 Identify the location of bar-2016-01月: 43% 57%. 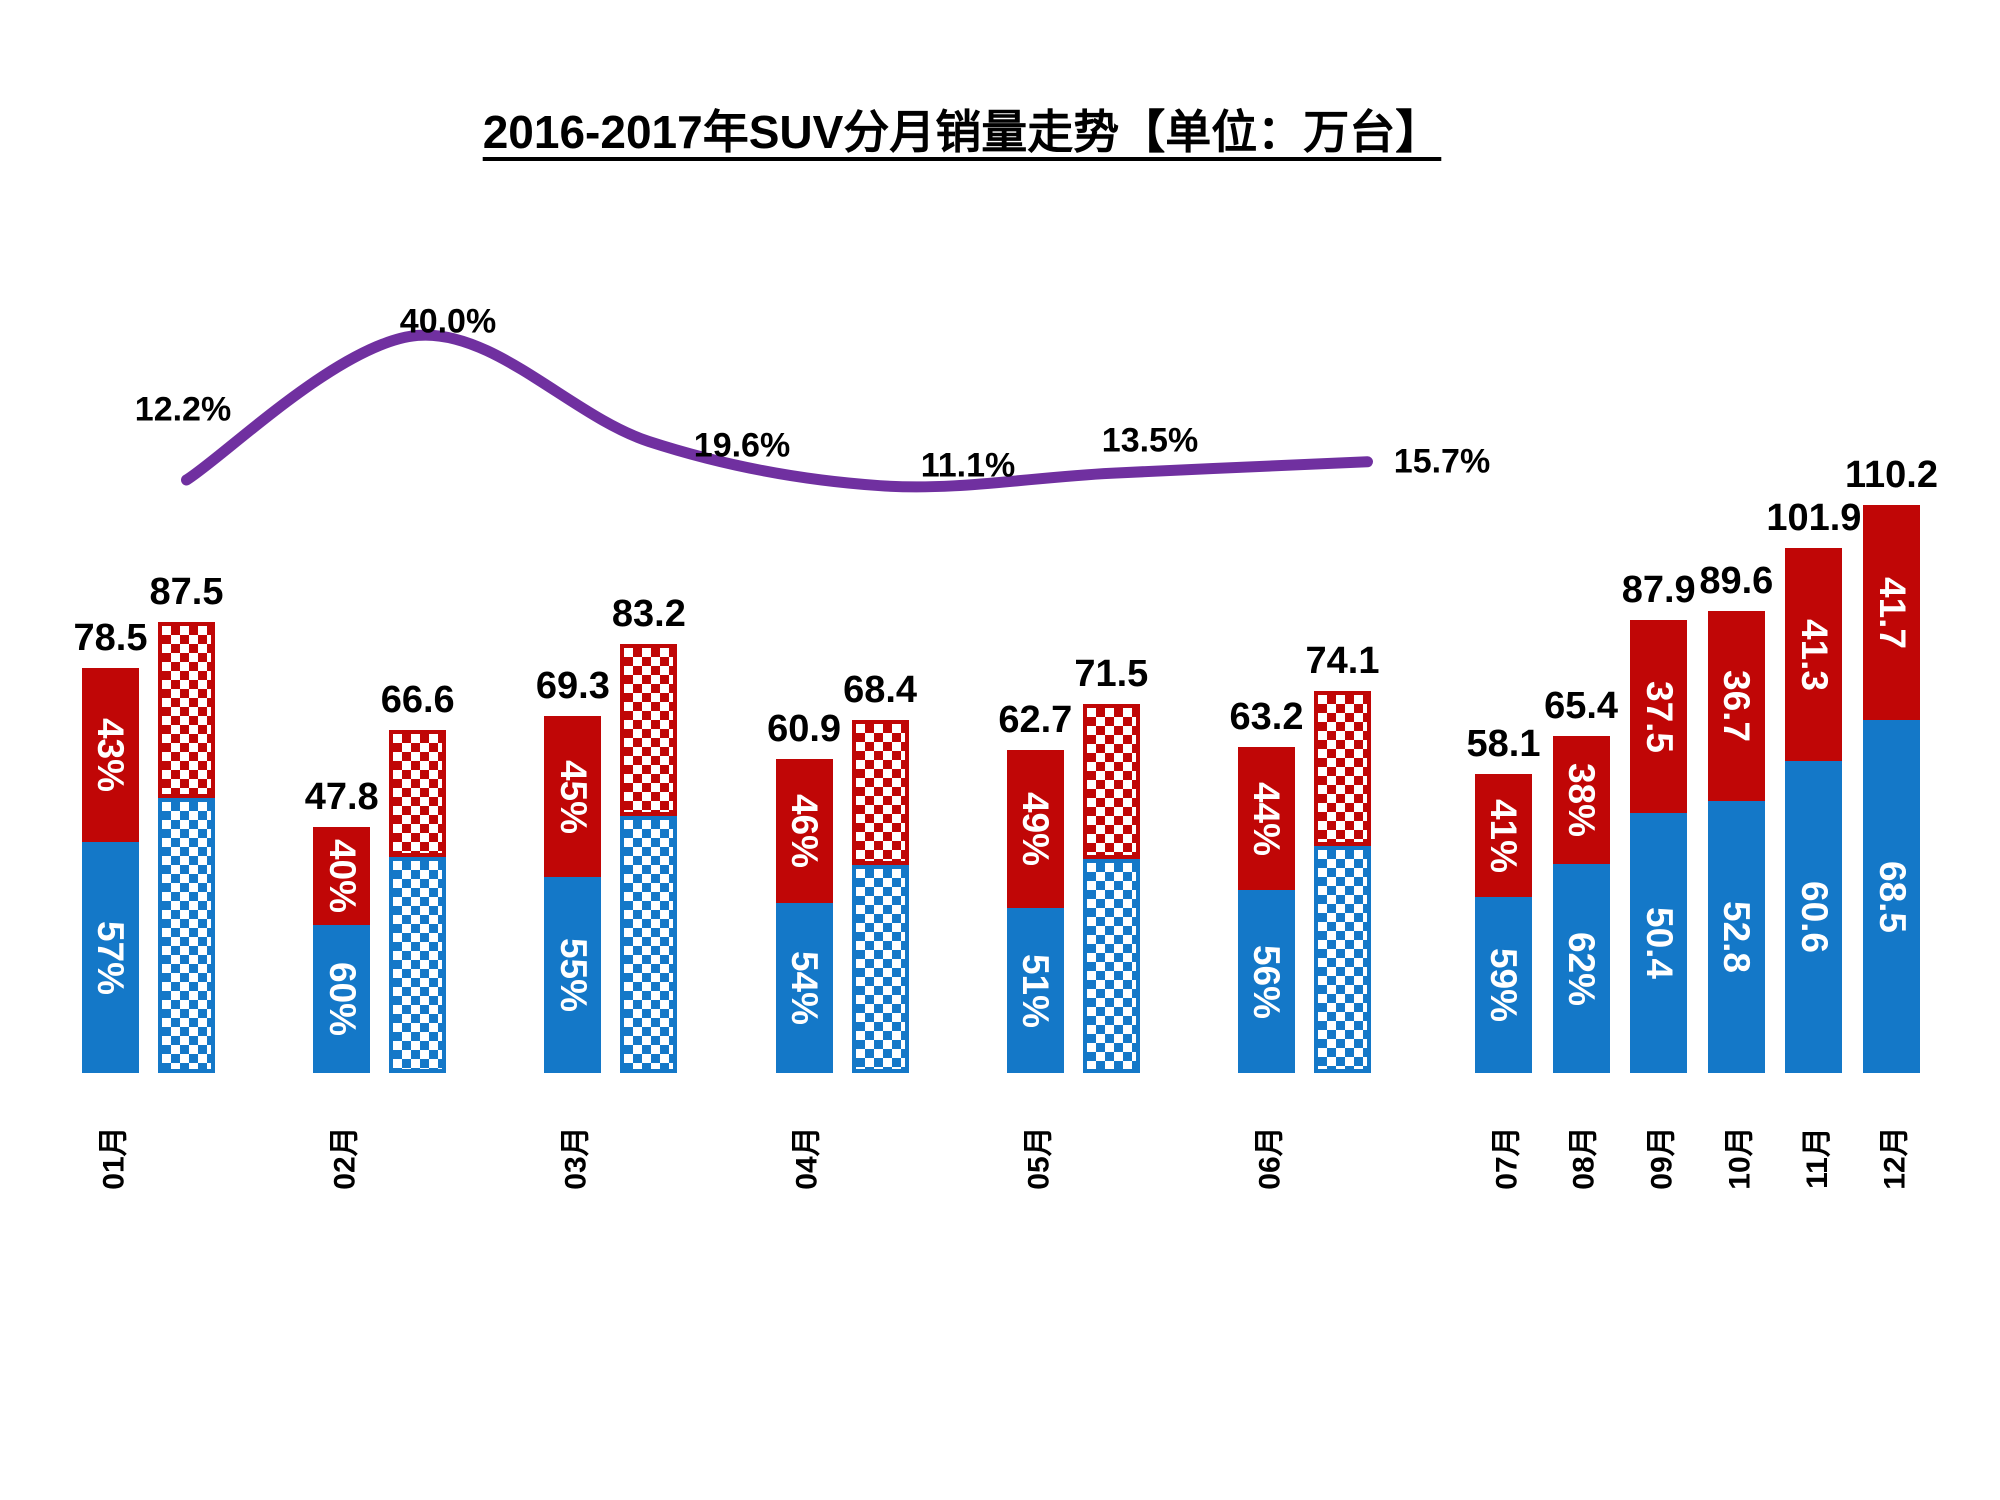
(110, 870).